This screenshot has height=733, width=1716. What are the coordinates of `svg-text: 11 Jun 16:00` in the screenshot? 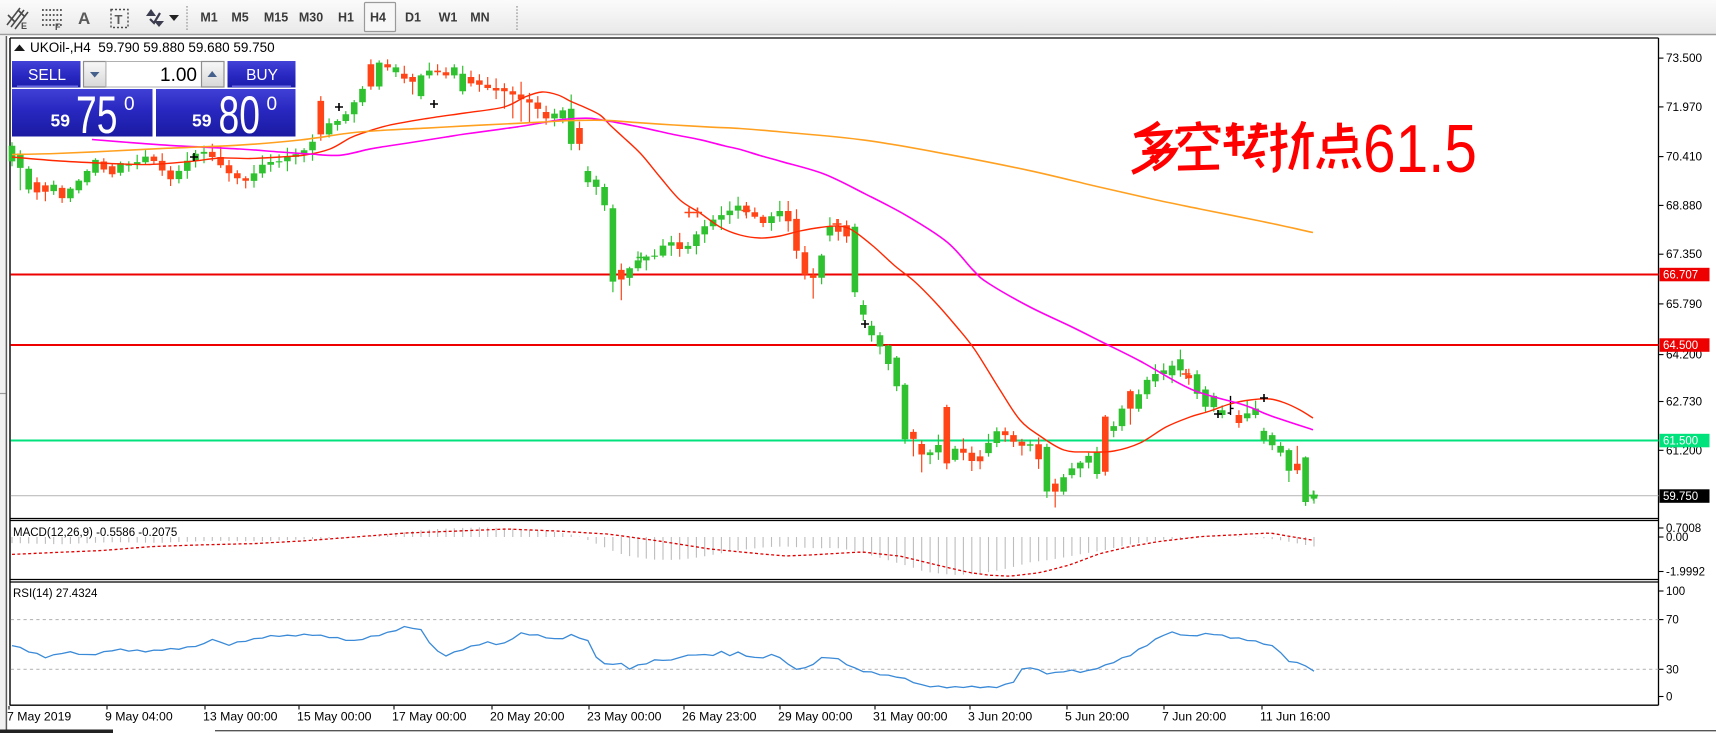 It's located at (1295, 717).